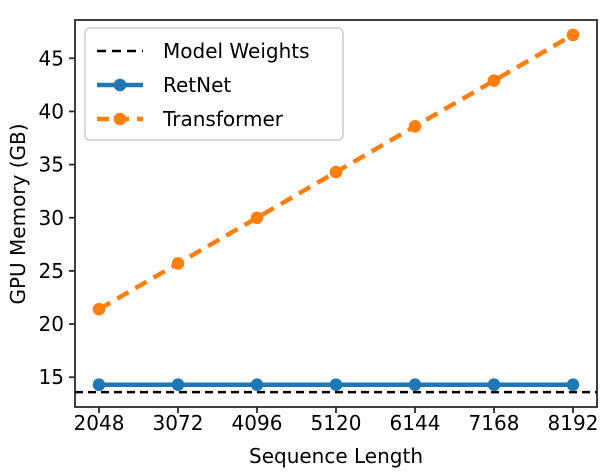 The image size is (616, 475). What do you see at coordinates (494, 423) in the screenshot?
I see `x-tick-label: 7168` at bounding box center [494, 423].